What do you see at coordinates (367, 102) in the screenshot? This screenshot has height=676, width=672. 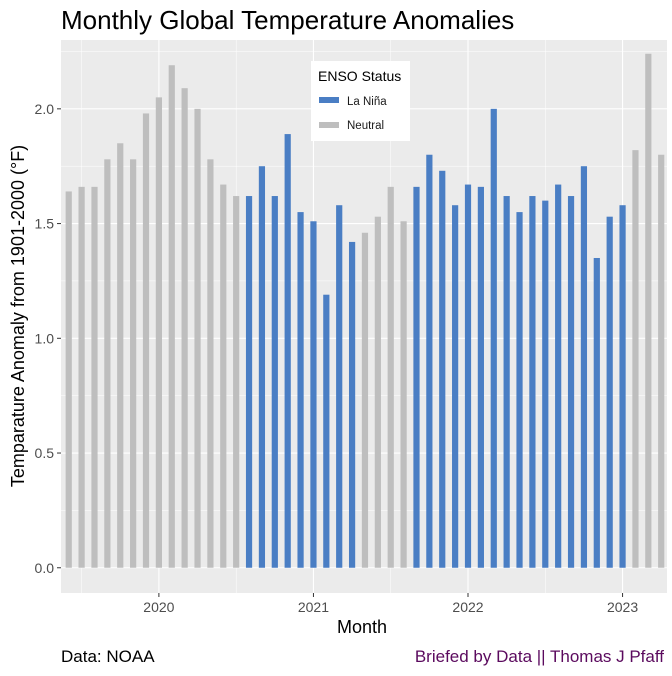 I see `legend-label-la-nina: La Niña` at bounding box center [367, 102].